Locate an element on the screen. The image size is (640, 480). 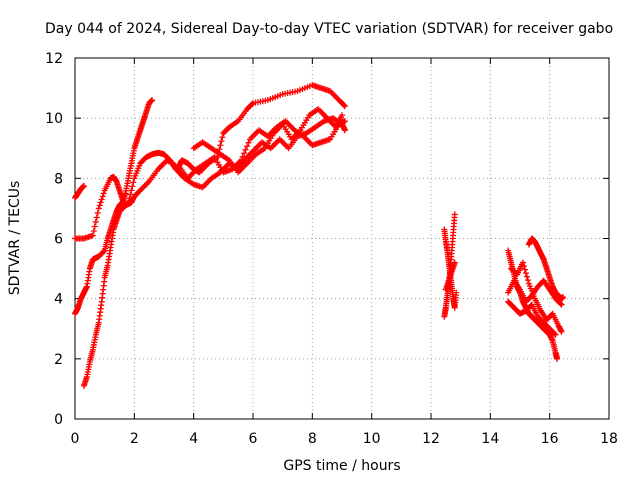
x-tick-label: 12 is located at coordinates (431, 439).